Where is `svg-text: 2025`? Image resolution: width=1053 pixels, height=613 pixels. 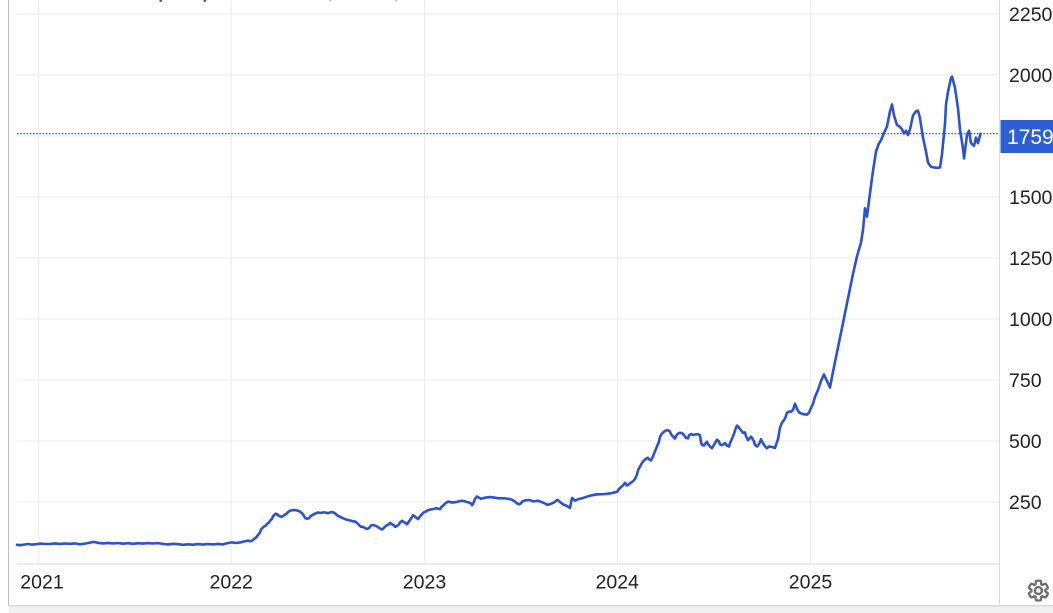 svg-text: 2025 is located at coordinates (811, 583).